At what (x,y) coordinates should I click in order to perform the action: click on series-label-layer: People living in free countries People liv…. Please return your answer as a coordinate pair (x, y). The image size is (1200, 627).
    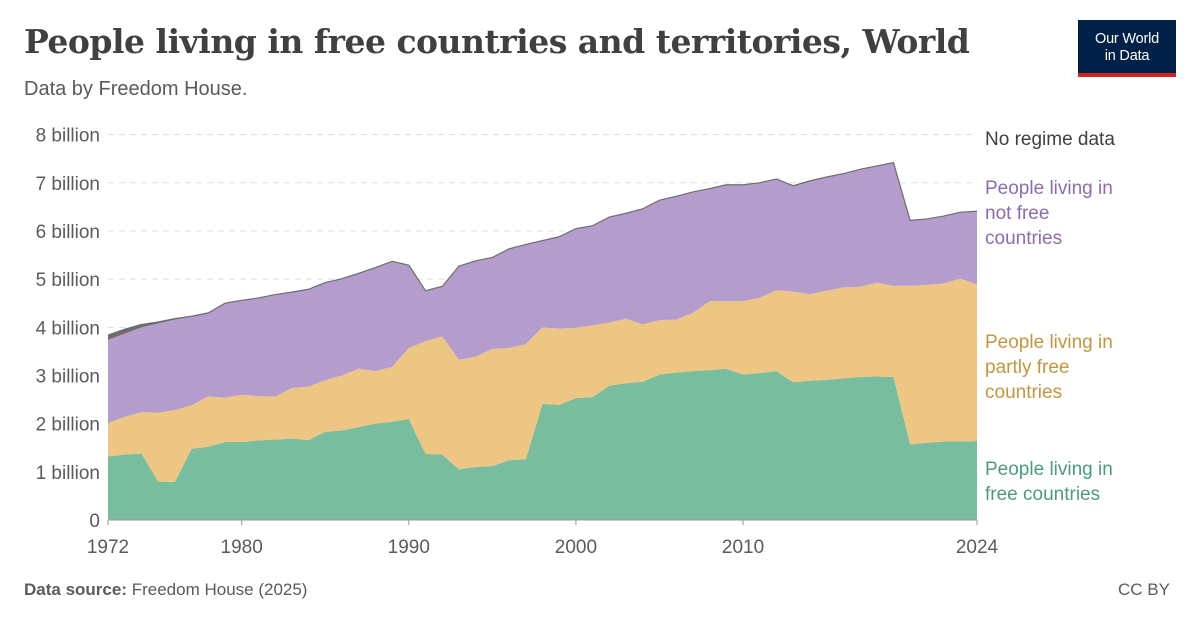
    Looking at the image, I should click on (1050, 317).